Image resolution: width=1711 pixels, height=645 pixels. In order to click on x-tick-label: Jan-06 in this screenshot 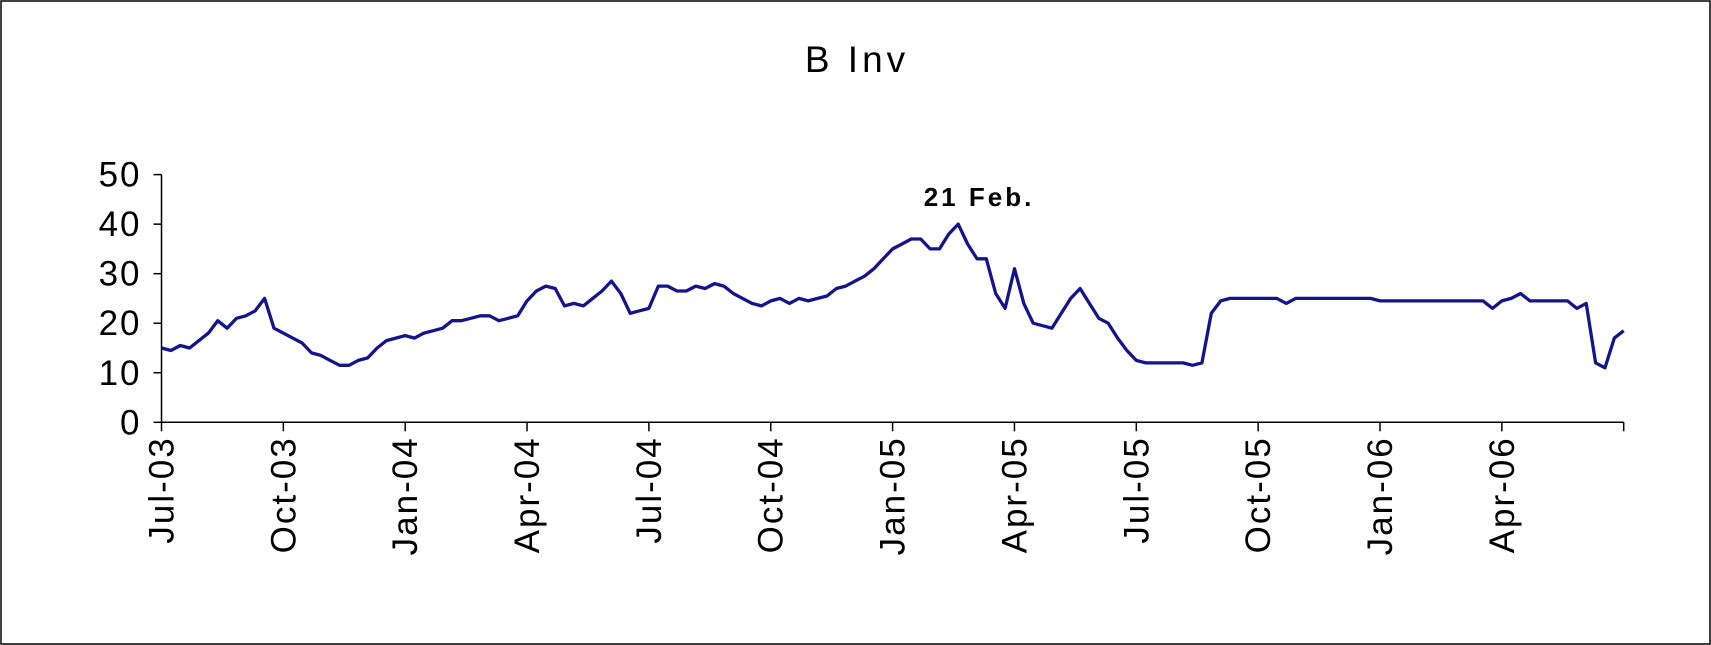, I will do `click(1380, 495)`.